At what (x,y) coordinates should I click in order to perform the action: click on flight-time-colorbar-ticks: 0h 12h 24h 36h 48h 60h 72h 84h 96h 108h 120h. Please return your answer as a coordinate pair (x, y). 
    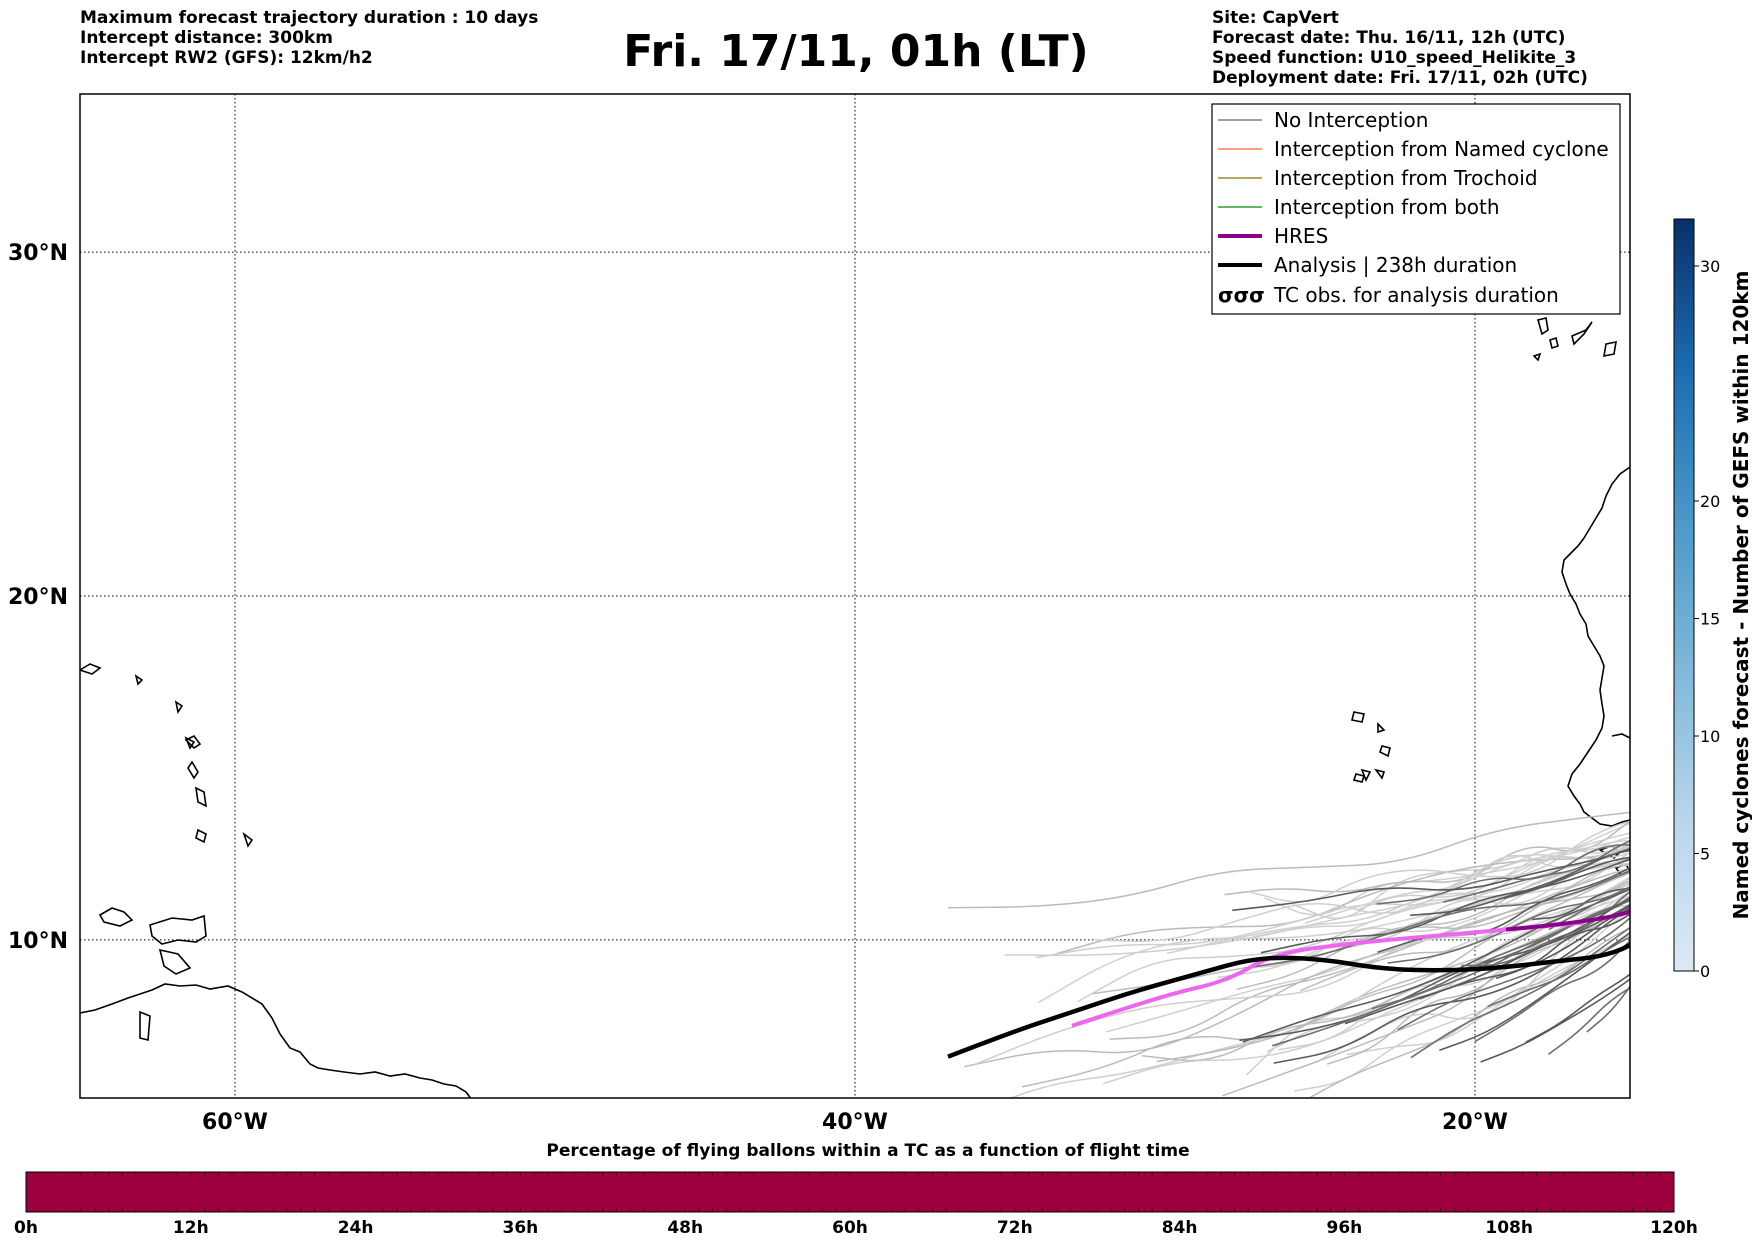
    Looking at the image, I should click on (856, 1205).